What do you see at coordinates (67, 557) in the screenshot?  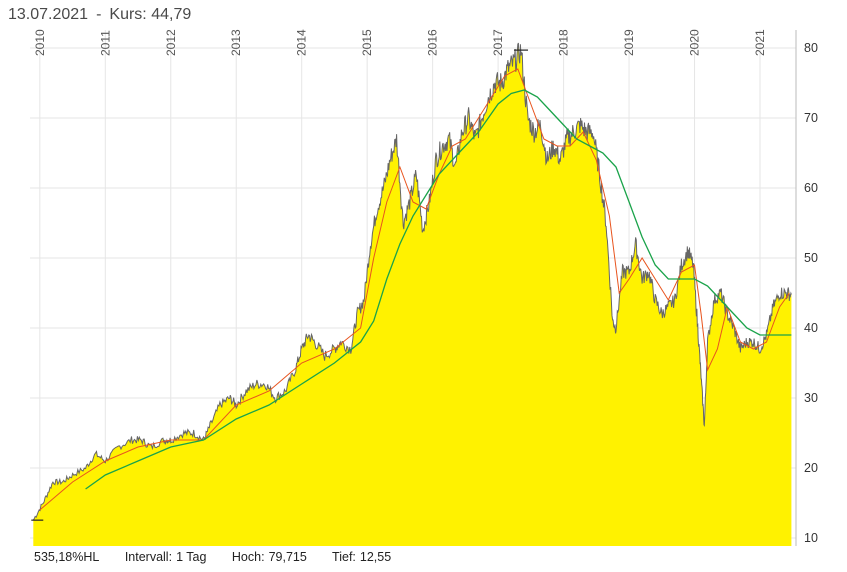 I see `footer-performance: 535,18%HL` at bounding box center [67, 557].